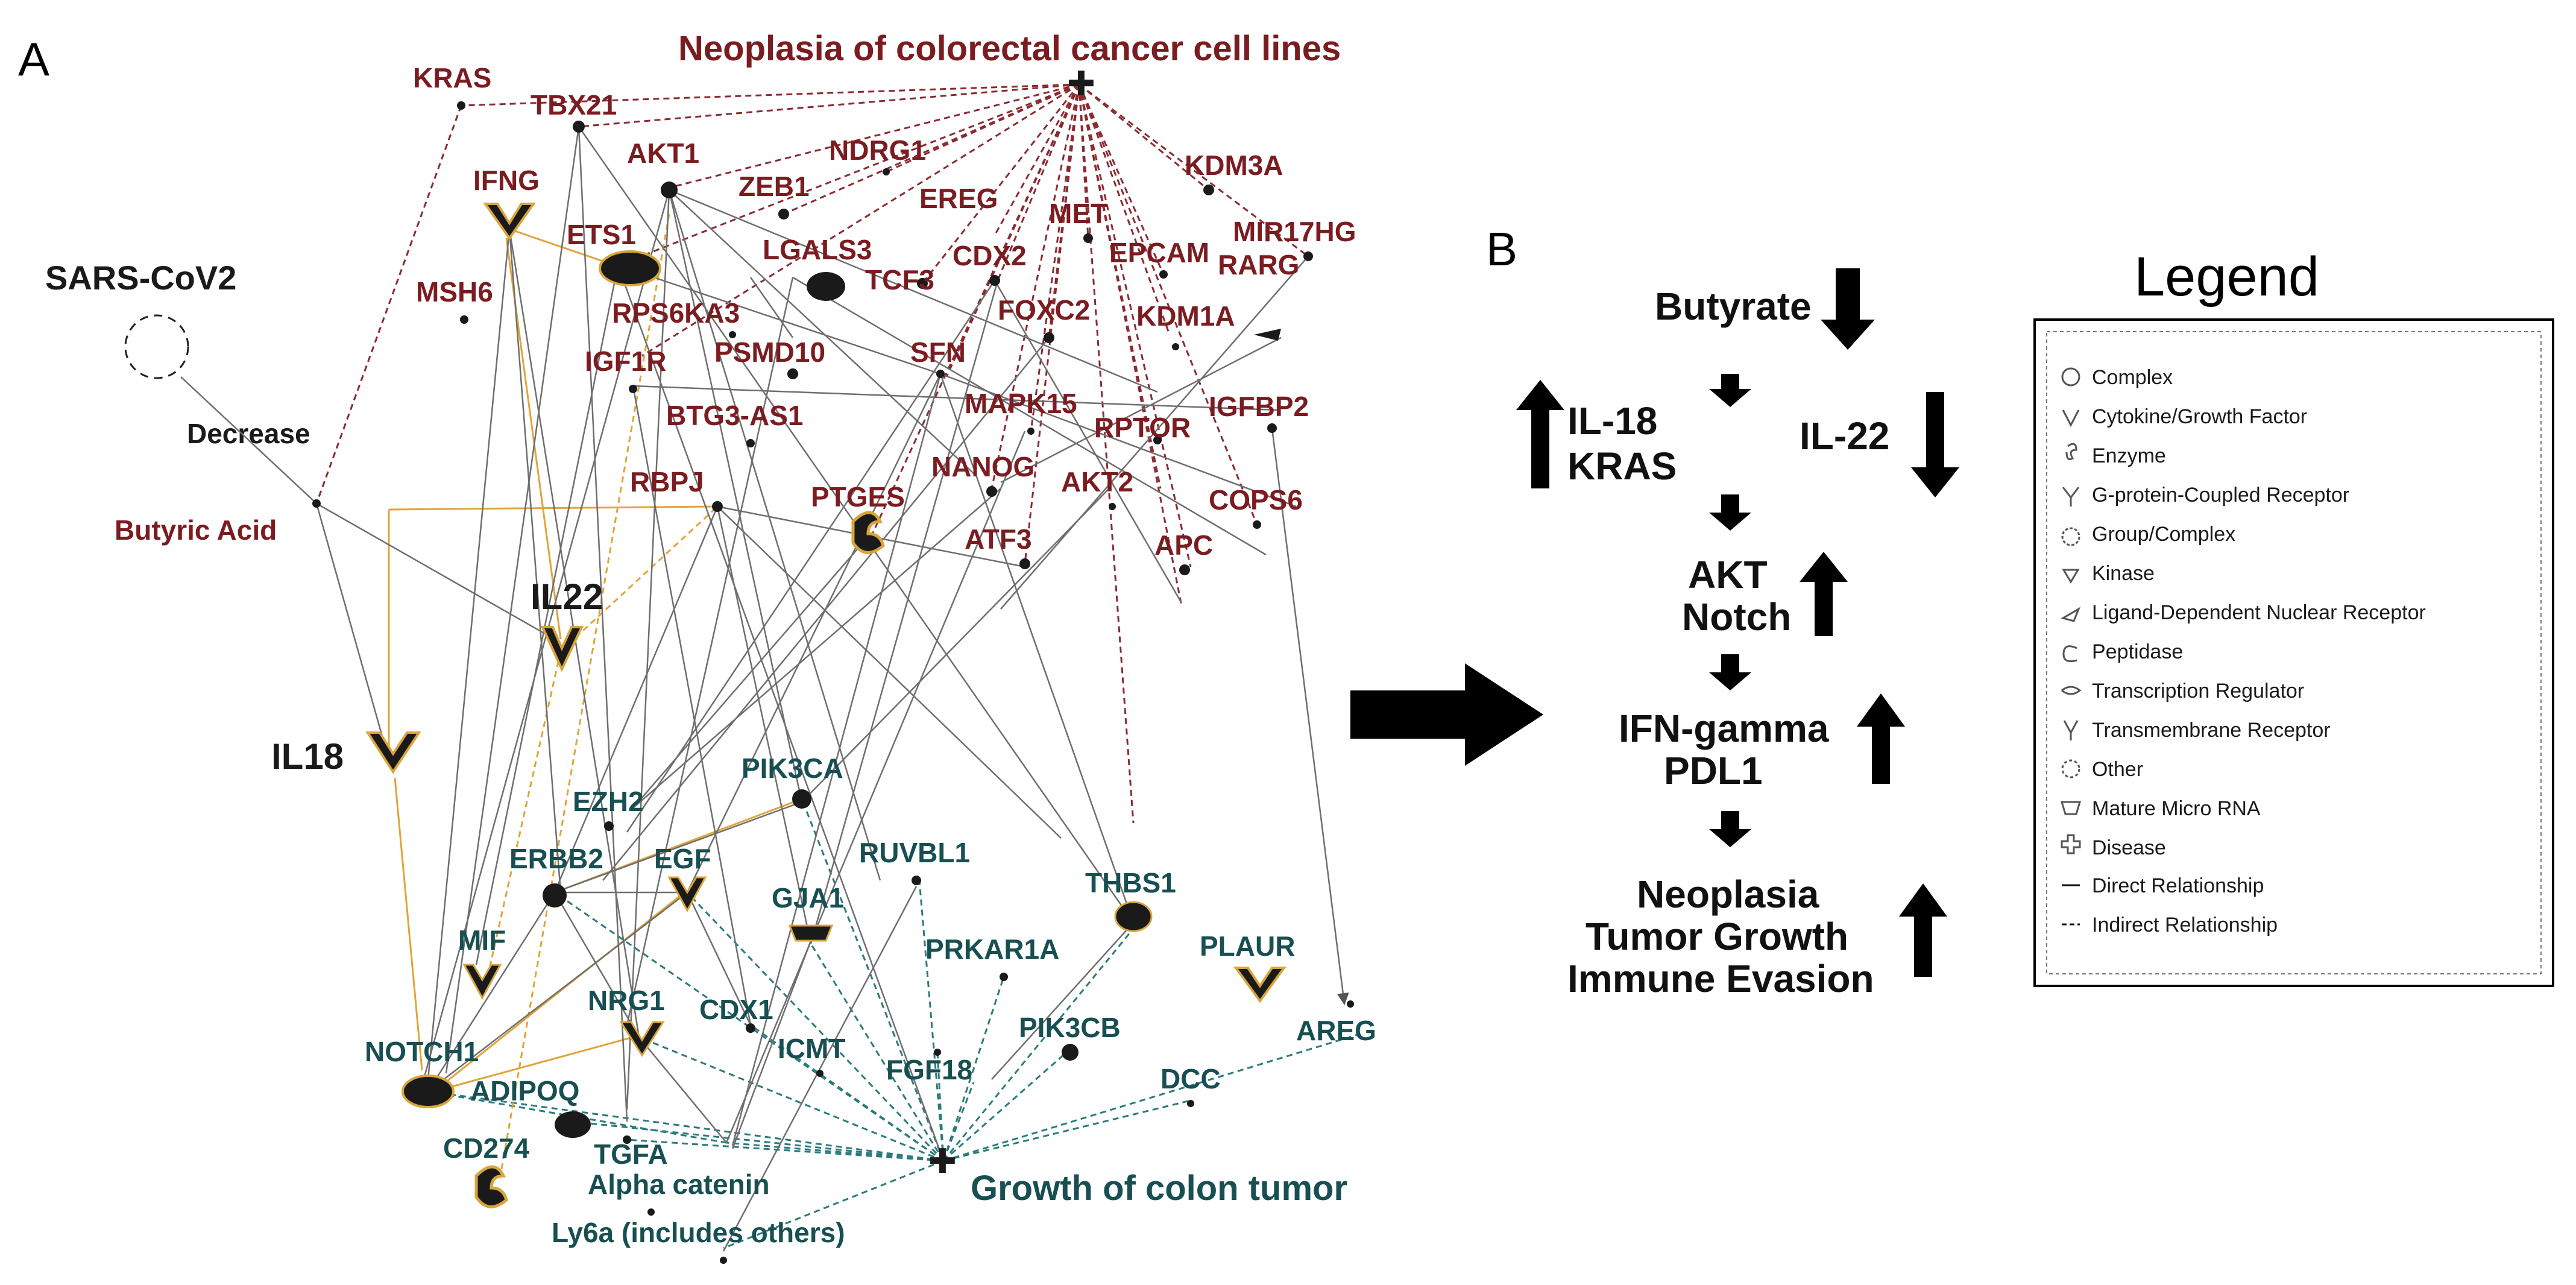 This screenshot has height=1285, width=2576. Describe the element at coordinates (627, 1140) in the screenshot. I see `tgfa-node-icon` at that location.